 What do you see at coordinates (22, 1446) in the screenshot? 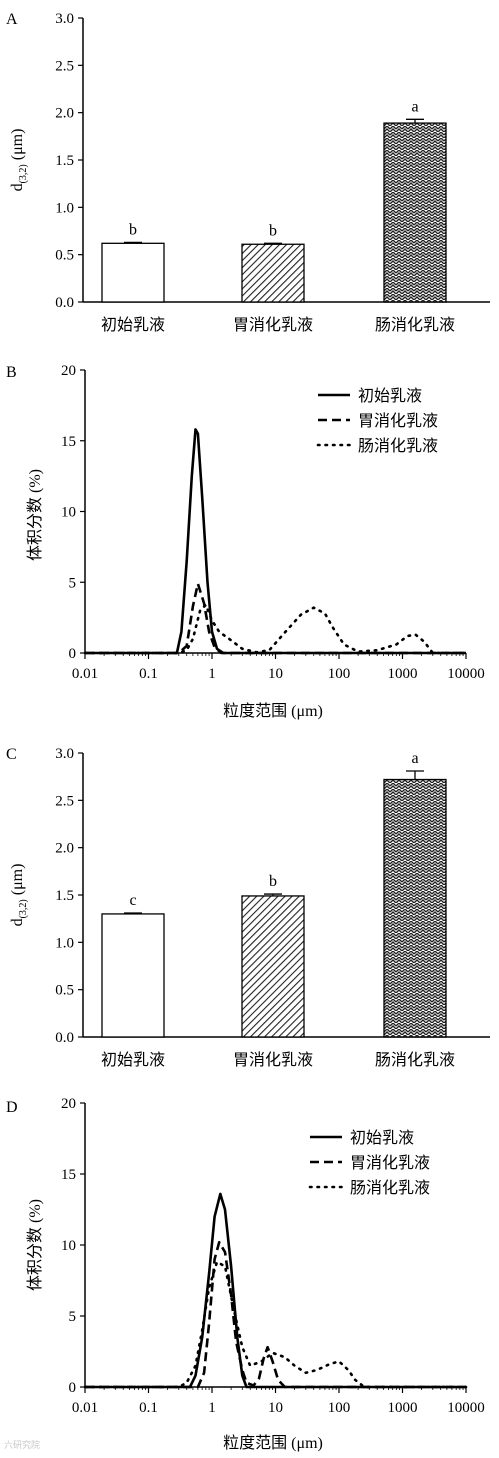
I see `watermark: 六研究院` at bounding box center [22, 1446].